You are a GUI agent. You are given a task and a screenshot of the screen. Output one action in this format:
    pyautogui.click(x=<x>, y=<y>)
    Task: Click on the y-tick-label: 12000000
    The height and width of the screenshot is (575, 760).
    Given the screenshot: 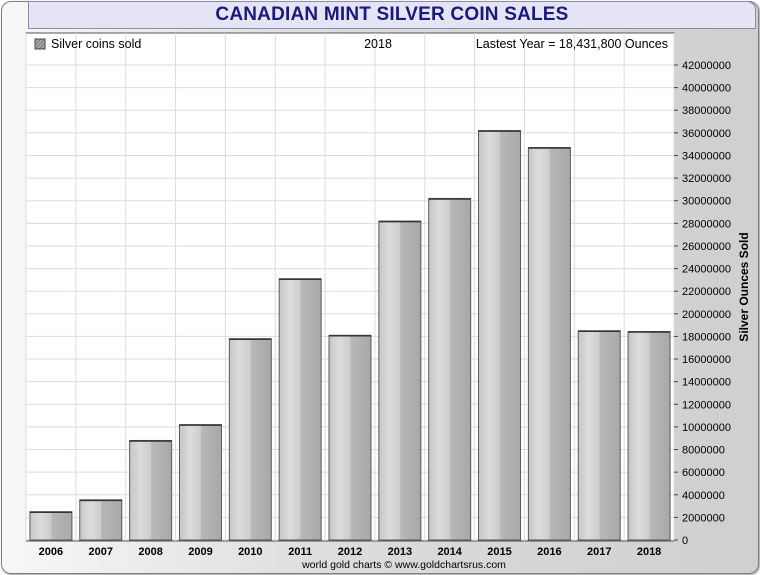 What is the action you would take?
    pyautogui.click(x=706, y=405)
    